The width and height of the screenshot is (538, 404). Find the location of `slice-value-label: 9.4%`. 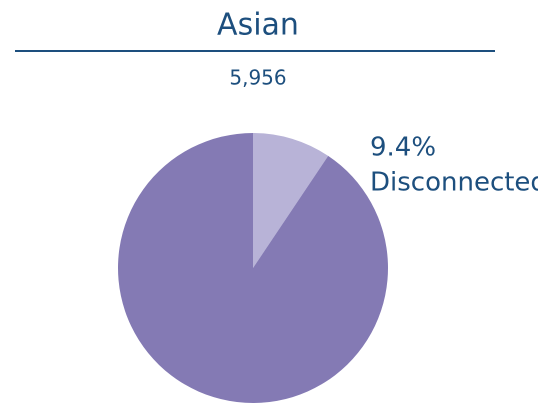

slice-value-label: 9.4% is located at coordinates (403, 148).